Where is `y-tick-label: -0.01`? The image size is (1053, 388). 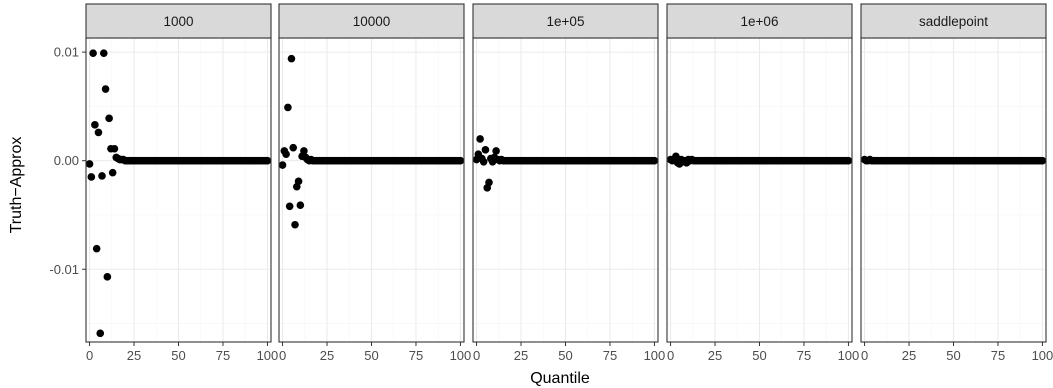 y-tick-label: -0.01 is located at coordinates (64, 269).